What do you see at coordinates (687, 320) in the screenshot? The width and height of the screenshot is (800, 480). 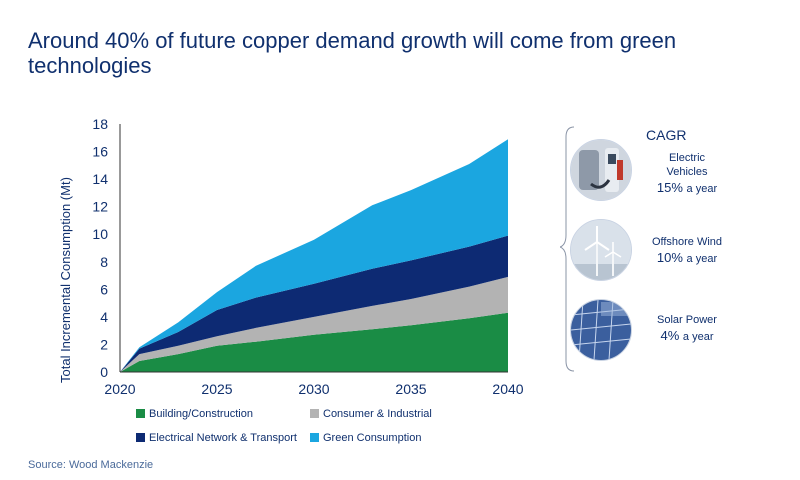 I see `cagr-name: Solar Power` at bounding box center [687, 320].